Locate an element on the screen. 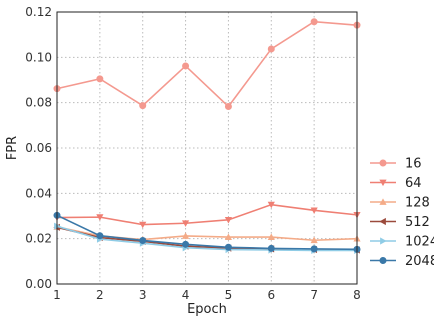 The width and height of the screenshot is (434, 323). legend-label: 2048 is located at coordinates (419, 261).